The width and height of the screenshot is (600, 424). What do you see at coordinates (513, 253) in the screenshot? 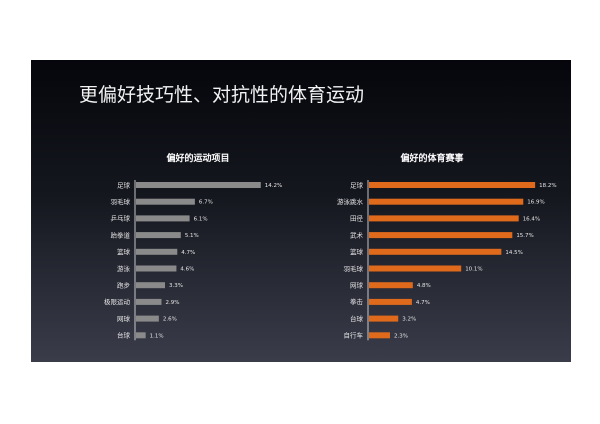
I see `events-value-label: 14.5%` at bounding box center [513, 253].